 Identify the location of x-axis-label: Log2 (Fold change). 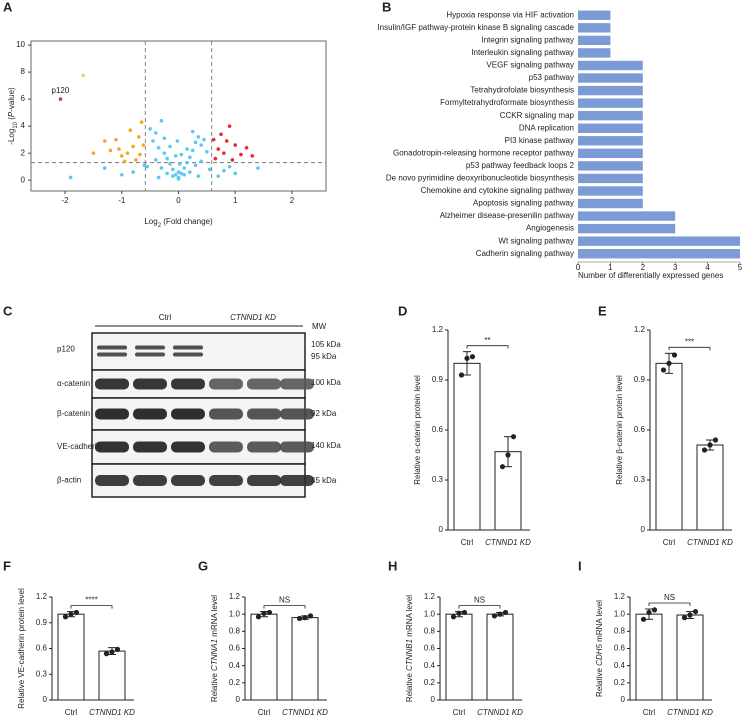
(178, 222).